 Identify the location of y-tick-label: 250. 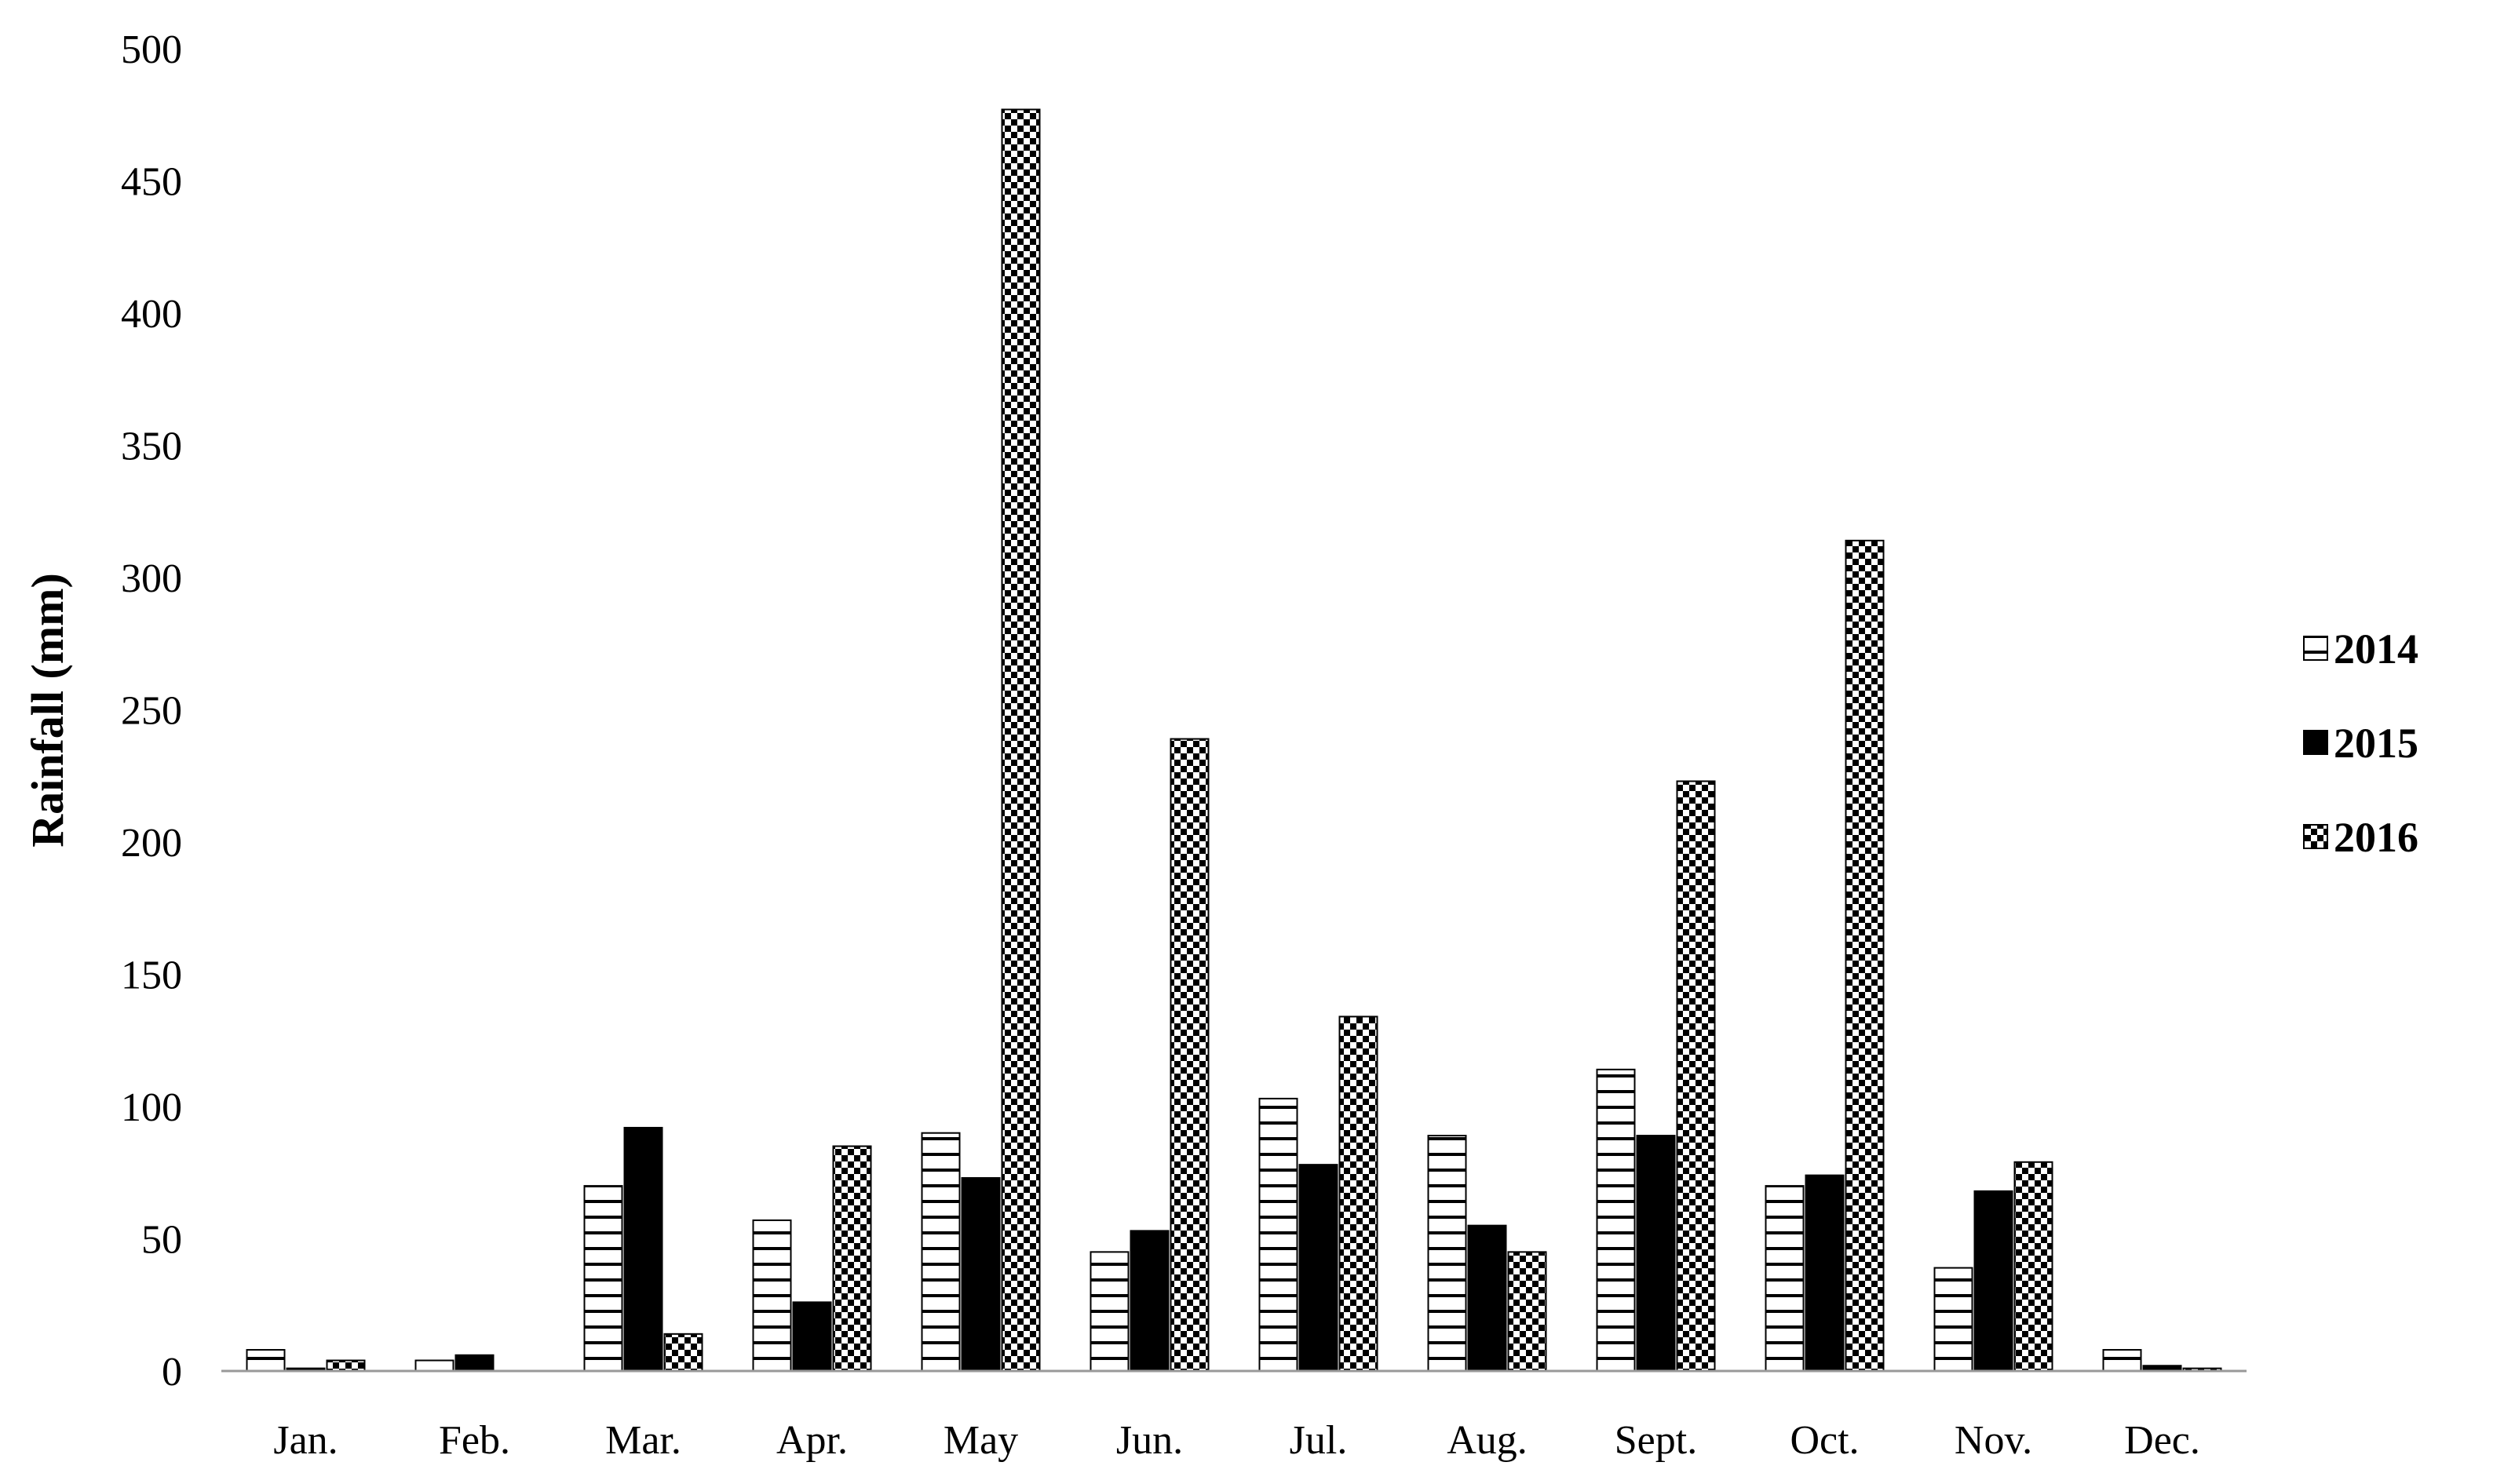
(151, 711).